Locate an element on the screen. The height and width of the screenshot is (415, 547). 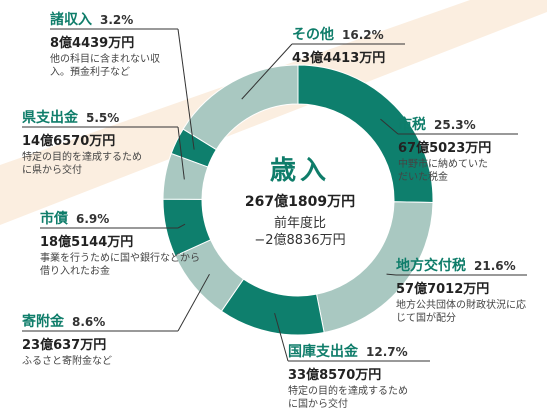
slice-amount: 23億637万円 is located at coordinates (64, 345).